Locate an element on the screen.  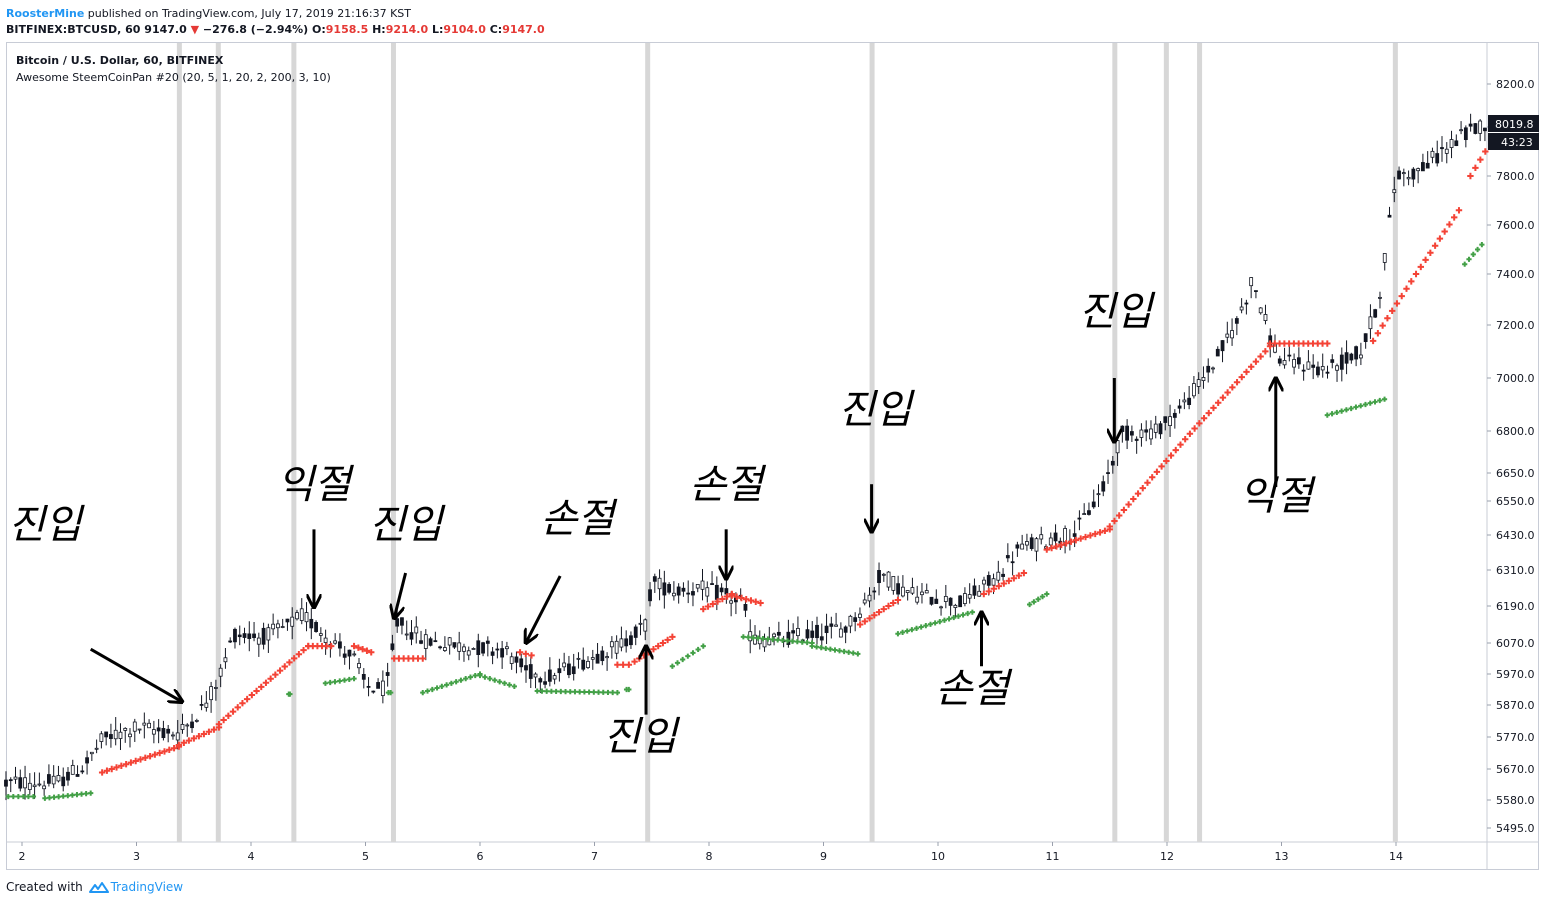
series-title: Bitcoin / U.S. Dollar, 60, BITFINEX is located at coordinates (120, 60).